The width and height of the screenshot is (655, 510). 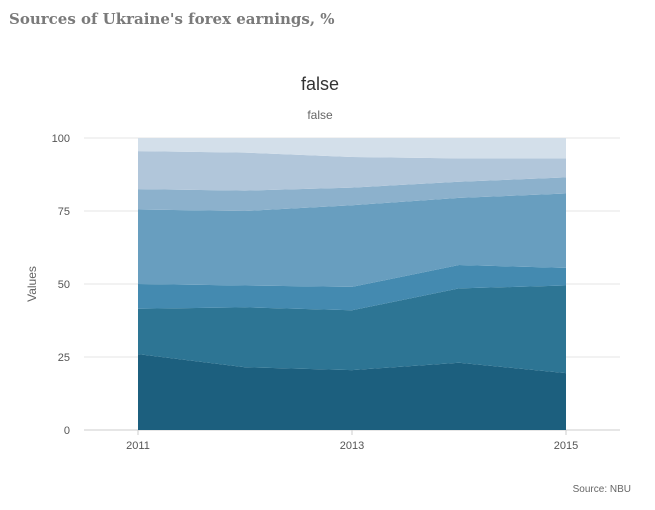 What do you see at coordinates (320, 115) in the screenshot?
I see `chart-subtitle: false` at bounding box center [320, 115].